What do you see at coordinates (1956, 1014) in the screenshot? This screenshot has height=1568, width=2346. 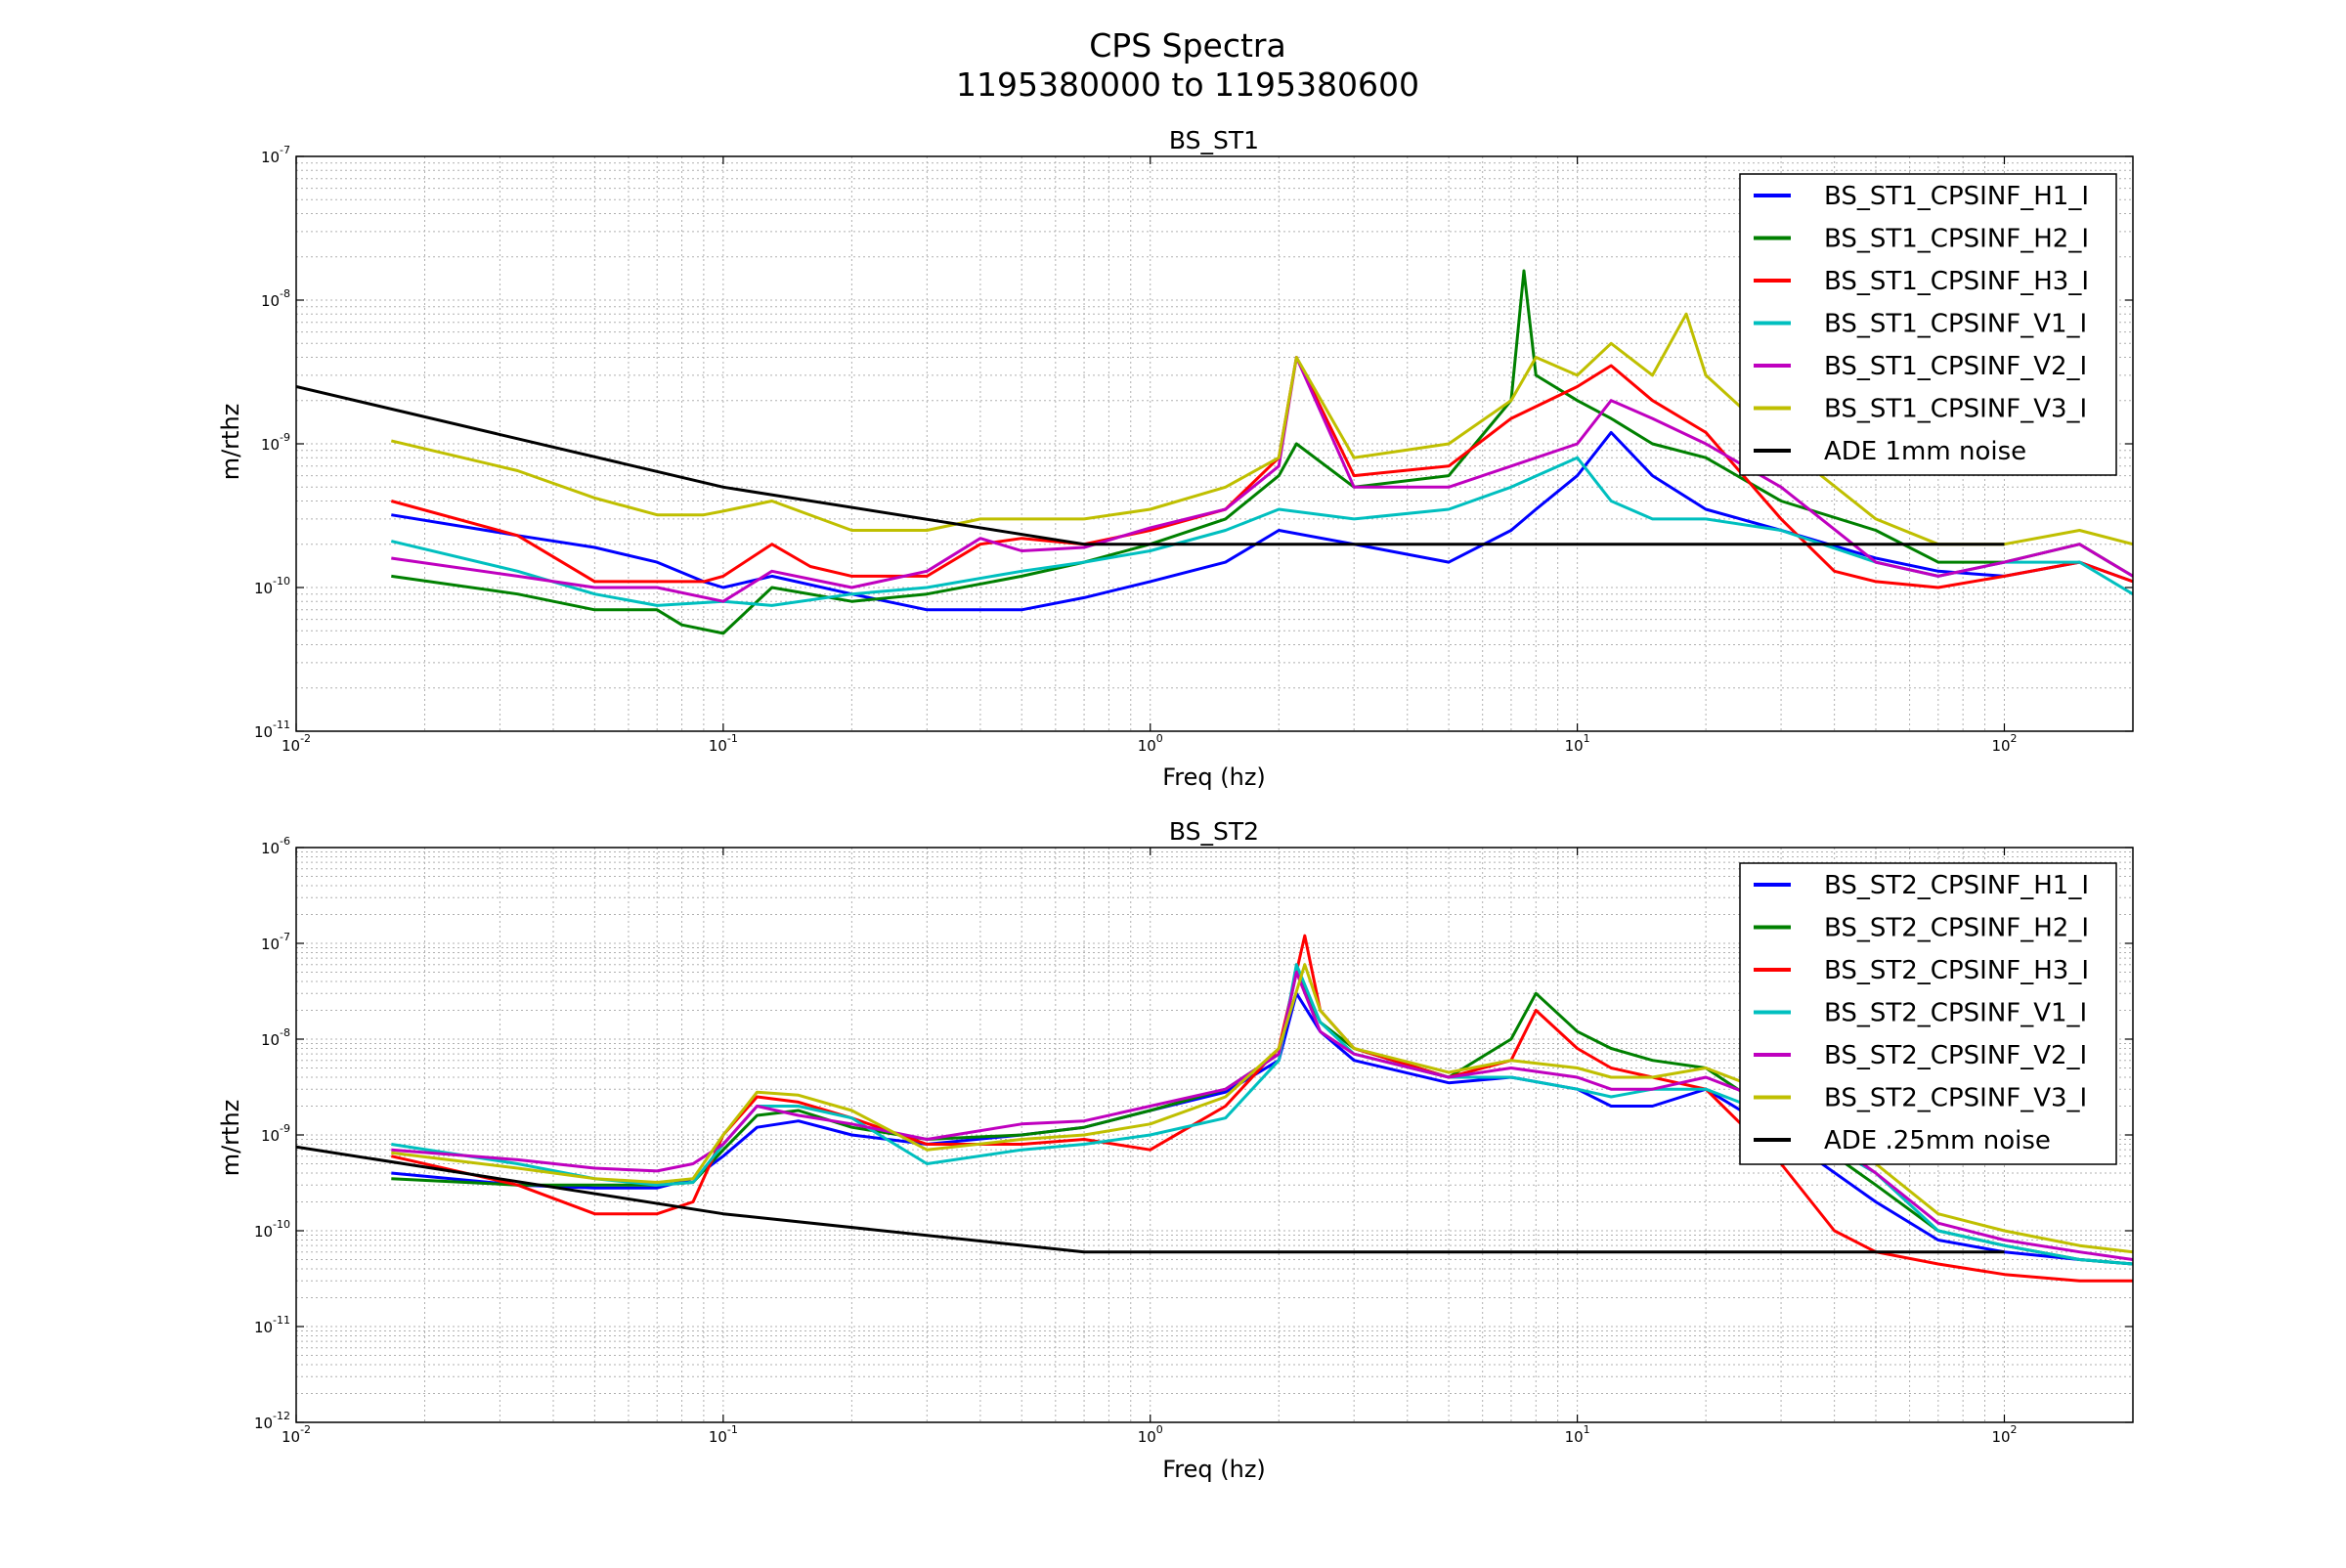 I see `legend-label: BS_ST2_CPSINF_V1_I` at bounding box center [1956, 1014].